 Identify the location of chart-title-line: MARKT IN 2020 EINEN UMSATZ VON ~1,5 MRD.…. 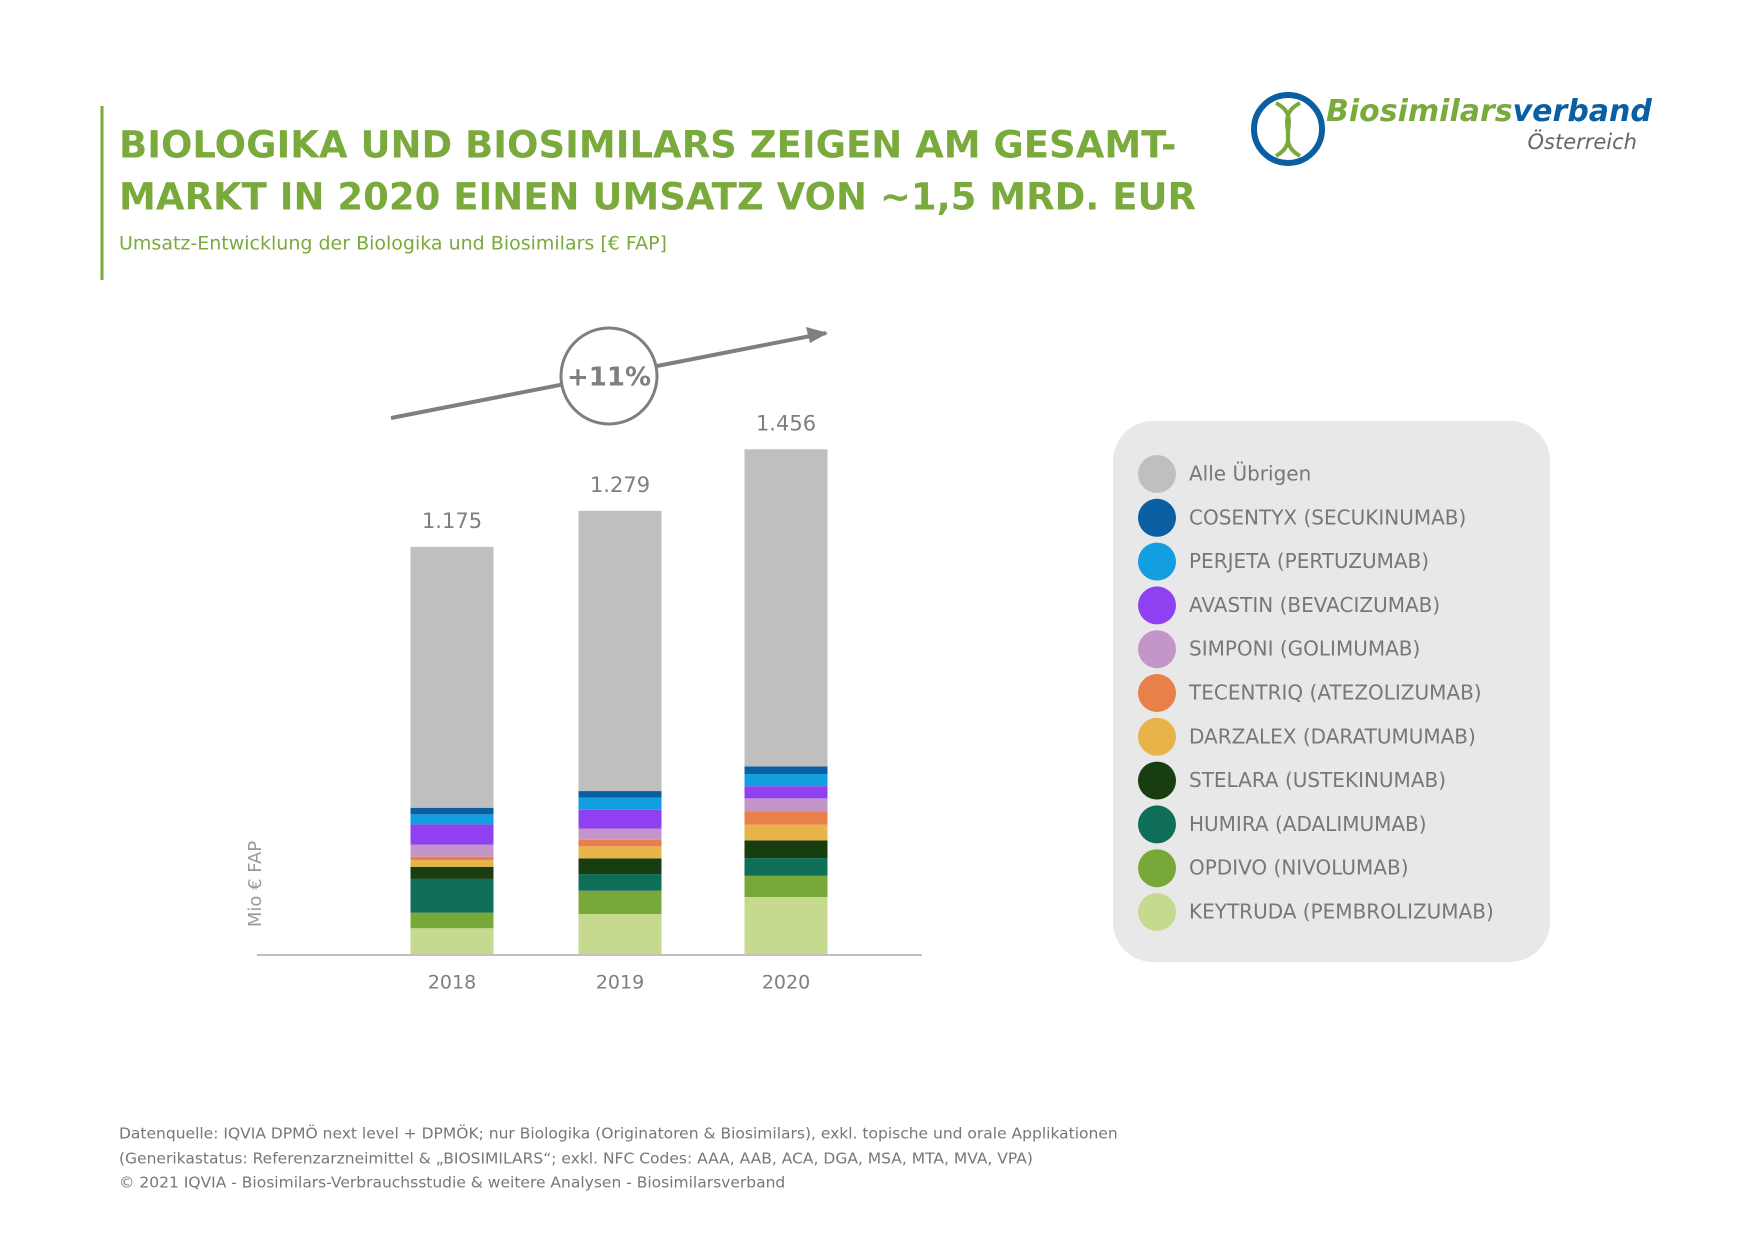
(657, 197).